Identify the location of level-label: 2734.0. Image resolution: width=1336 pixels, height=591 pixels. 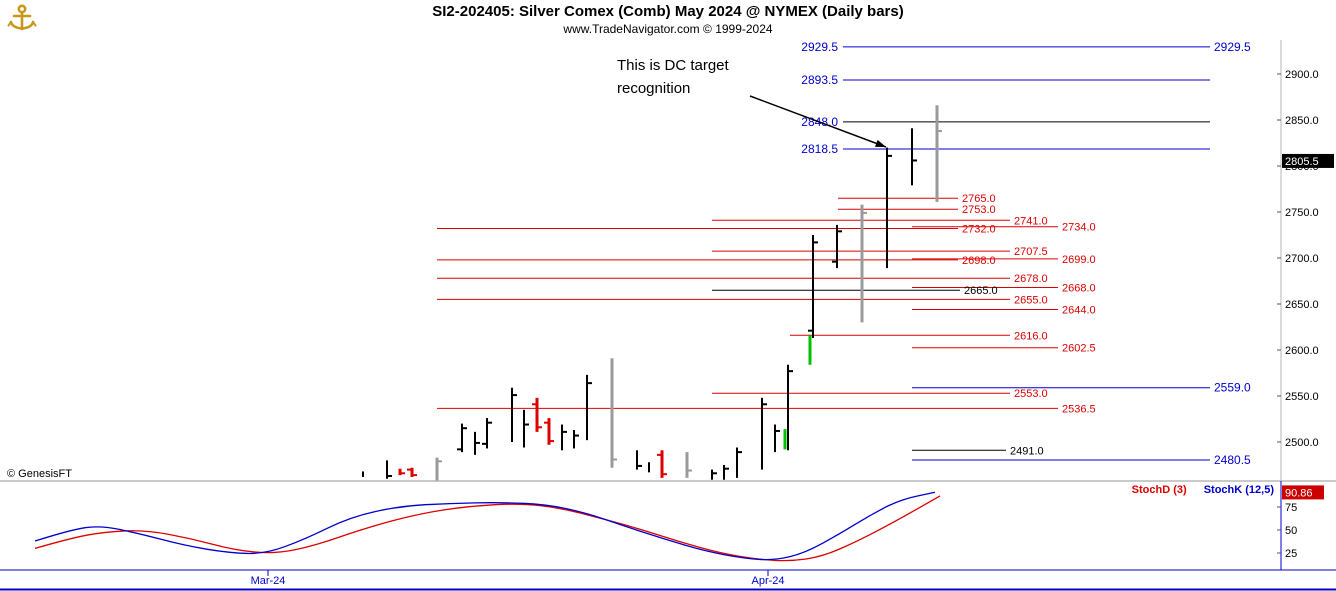
(1079, 228).